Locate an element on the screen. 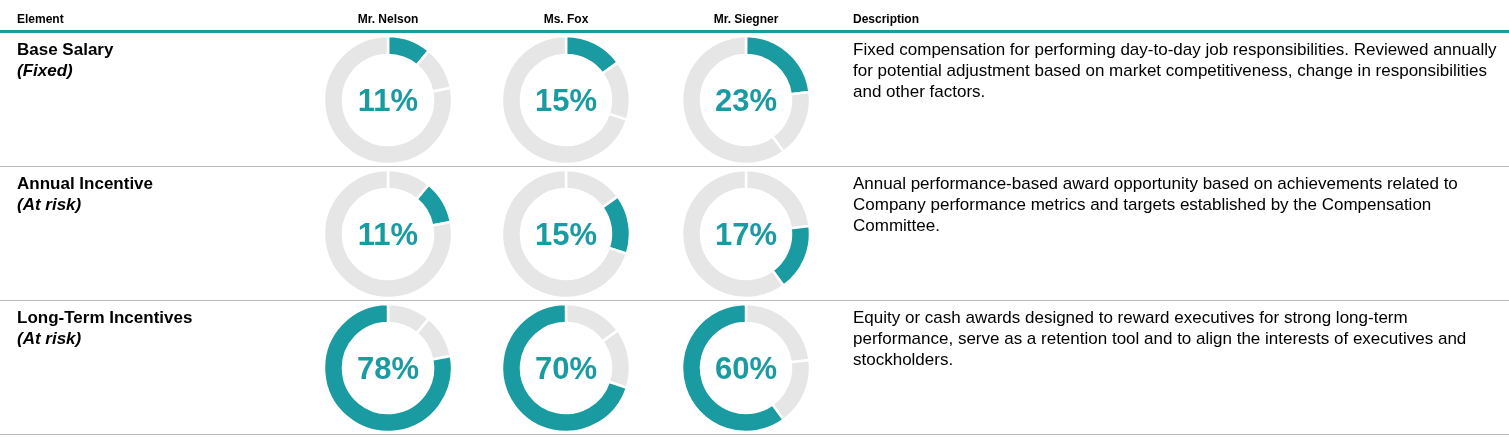  text: Element is located at coordinates (40, 19).